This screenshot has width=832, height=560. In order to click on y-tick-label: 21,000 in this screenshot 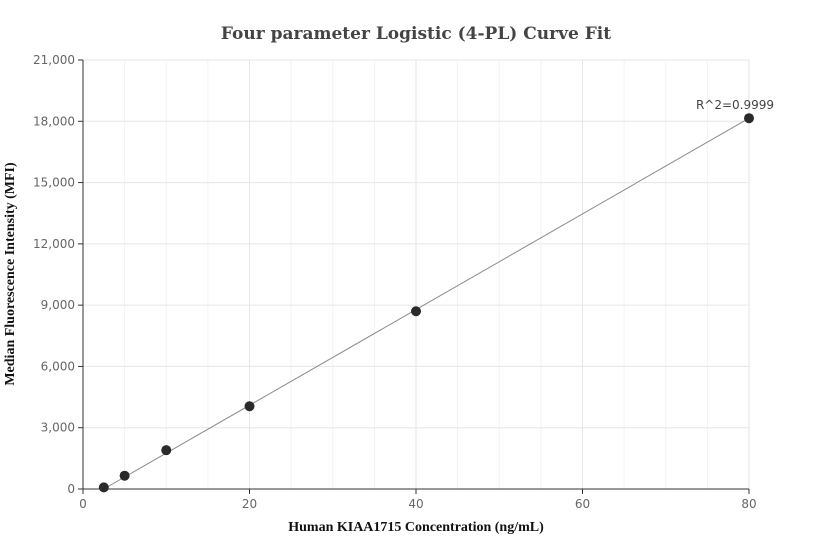, I will do `click(54, 60)`.